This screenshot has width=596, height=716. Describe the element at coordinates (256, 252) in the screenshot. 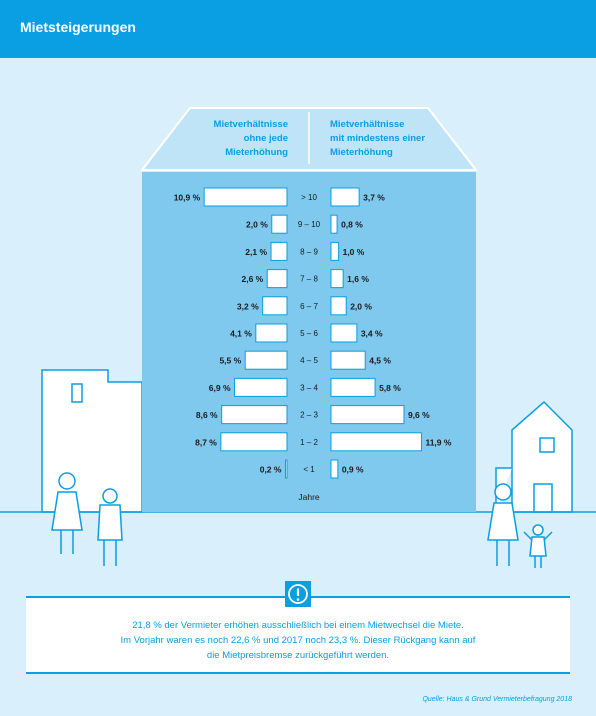

I see `bar-left-label-2: 2,1 %` at that location.